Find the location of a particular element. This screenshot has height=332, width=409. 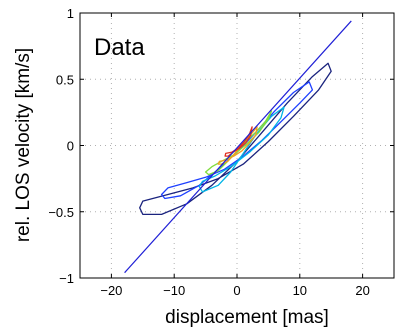

y-tick-label: 0 is located at coordinates (70, 146).